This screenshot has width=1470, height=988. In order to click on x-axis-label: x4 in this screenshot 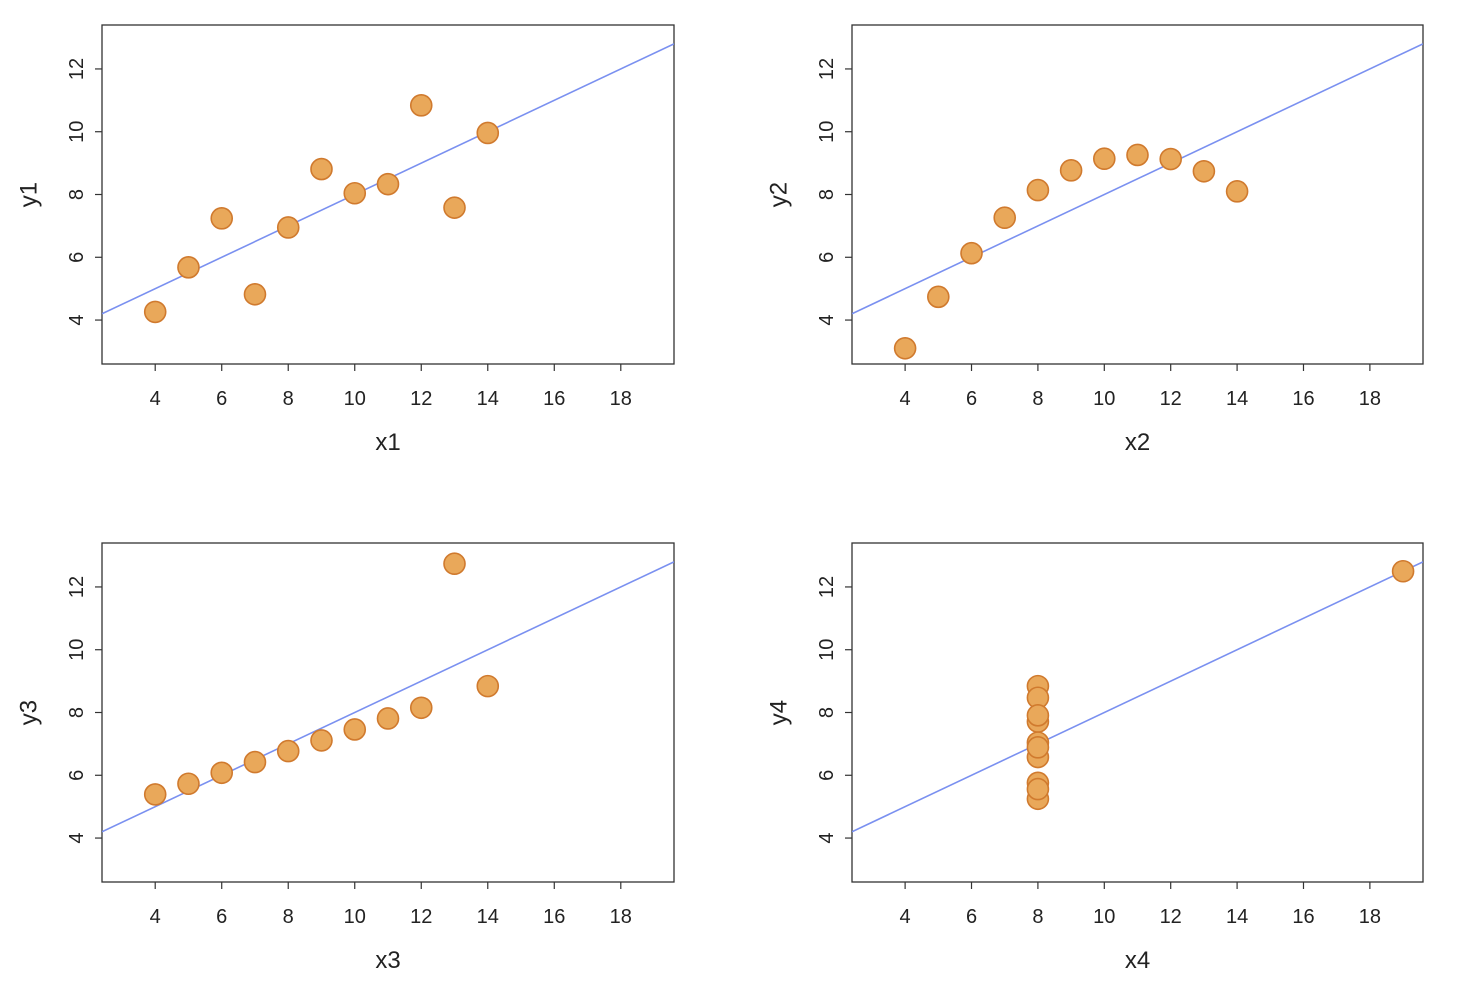, I will do `click(1137, 960)`.